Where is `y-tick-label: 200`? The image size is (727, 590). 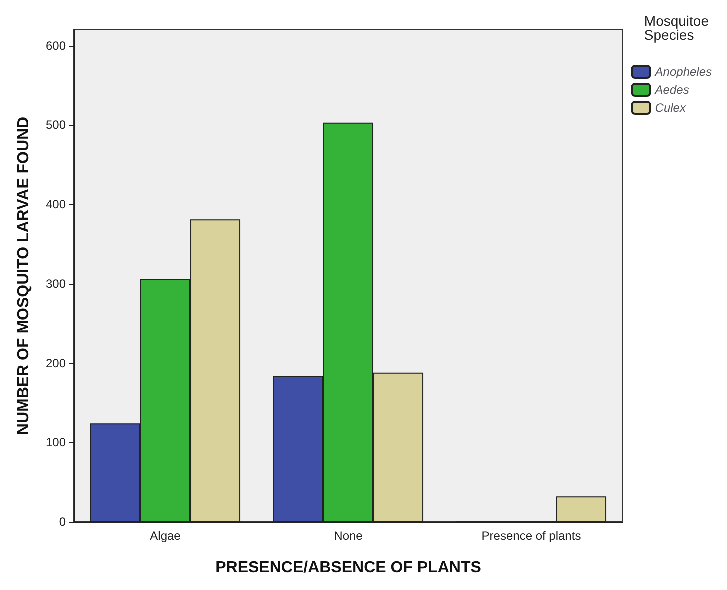
y-tick-label: 200 is located at coordinates (56, 363).